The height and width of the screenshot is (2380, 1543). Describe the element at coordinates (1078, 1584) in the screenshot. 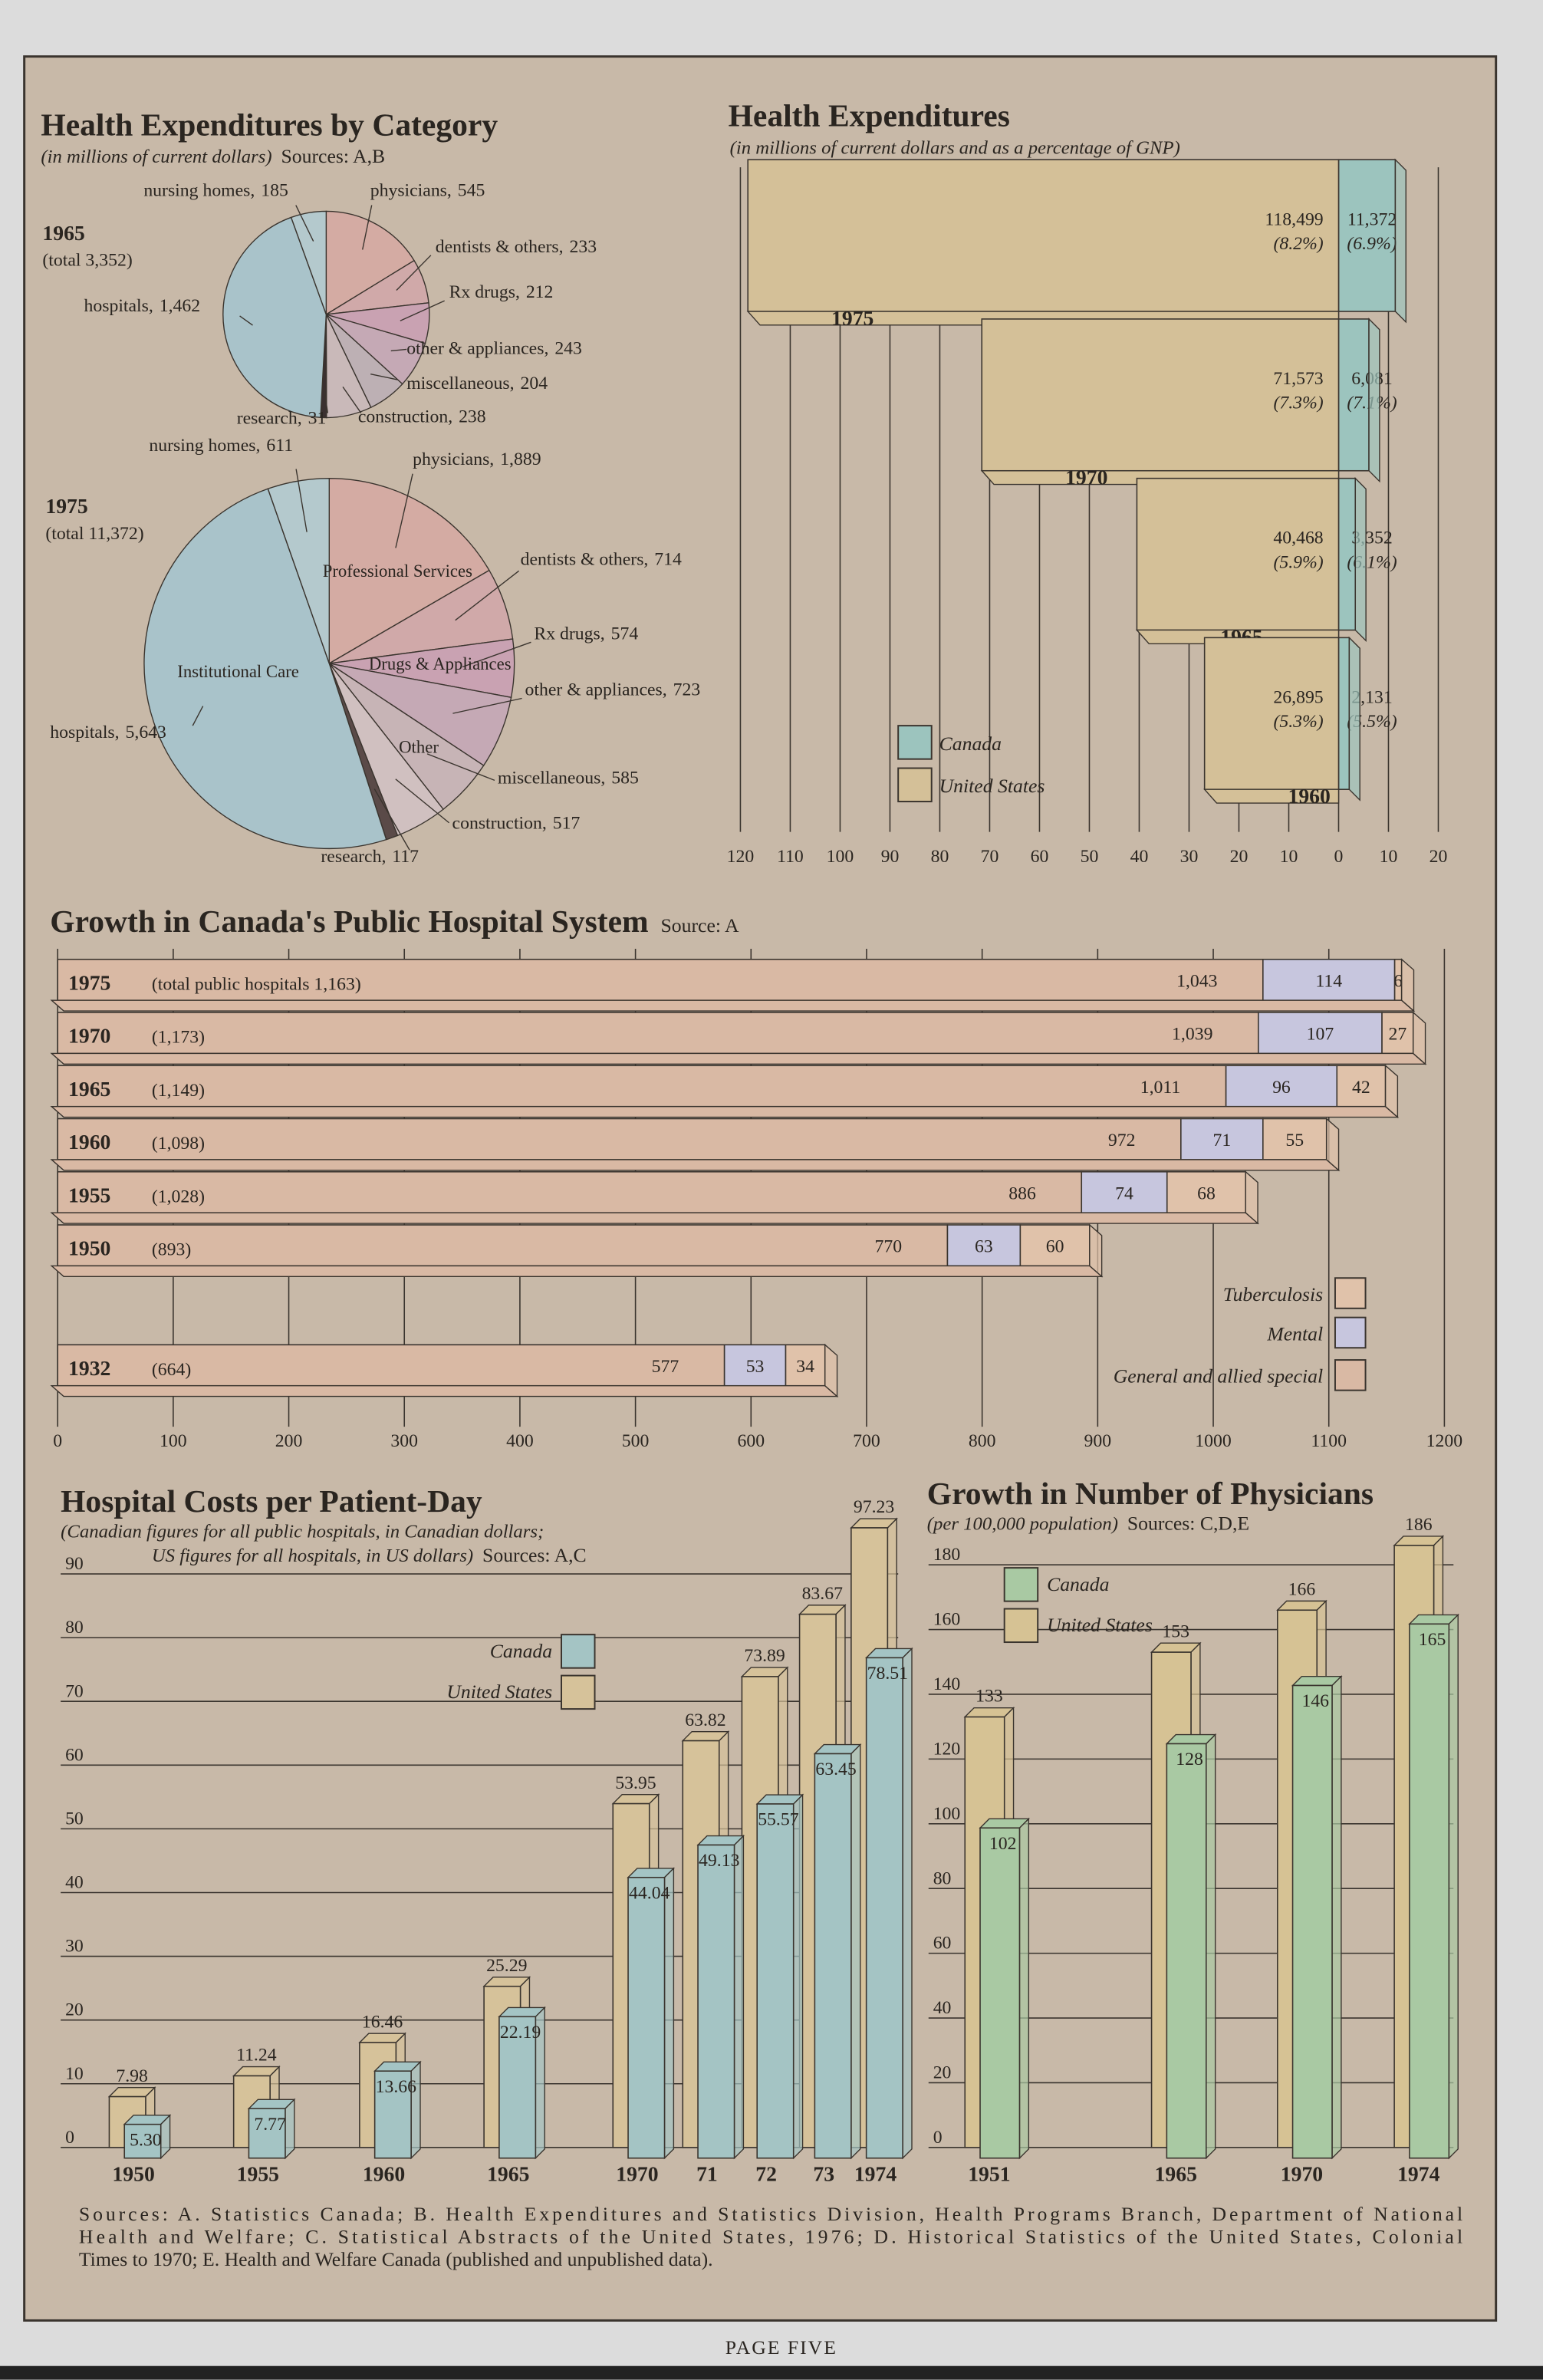

I see `legend-label: Canada` at that location.